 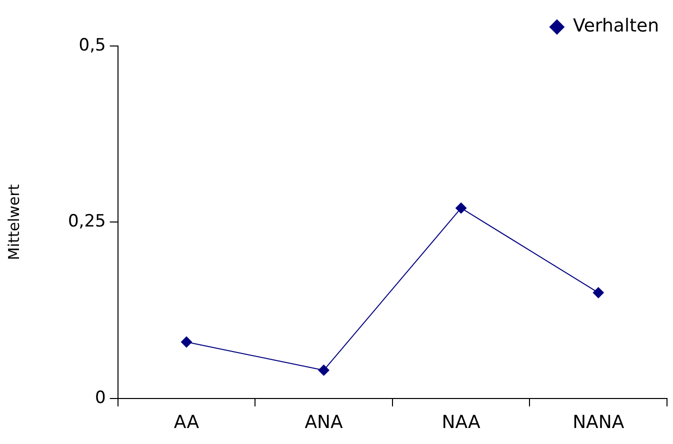 I want to click on x-tick-label: NANA, so click(x=598, y=422).